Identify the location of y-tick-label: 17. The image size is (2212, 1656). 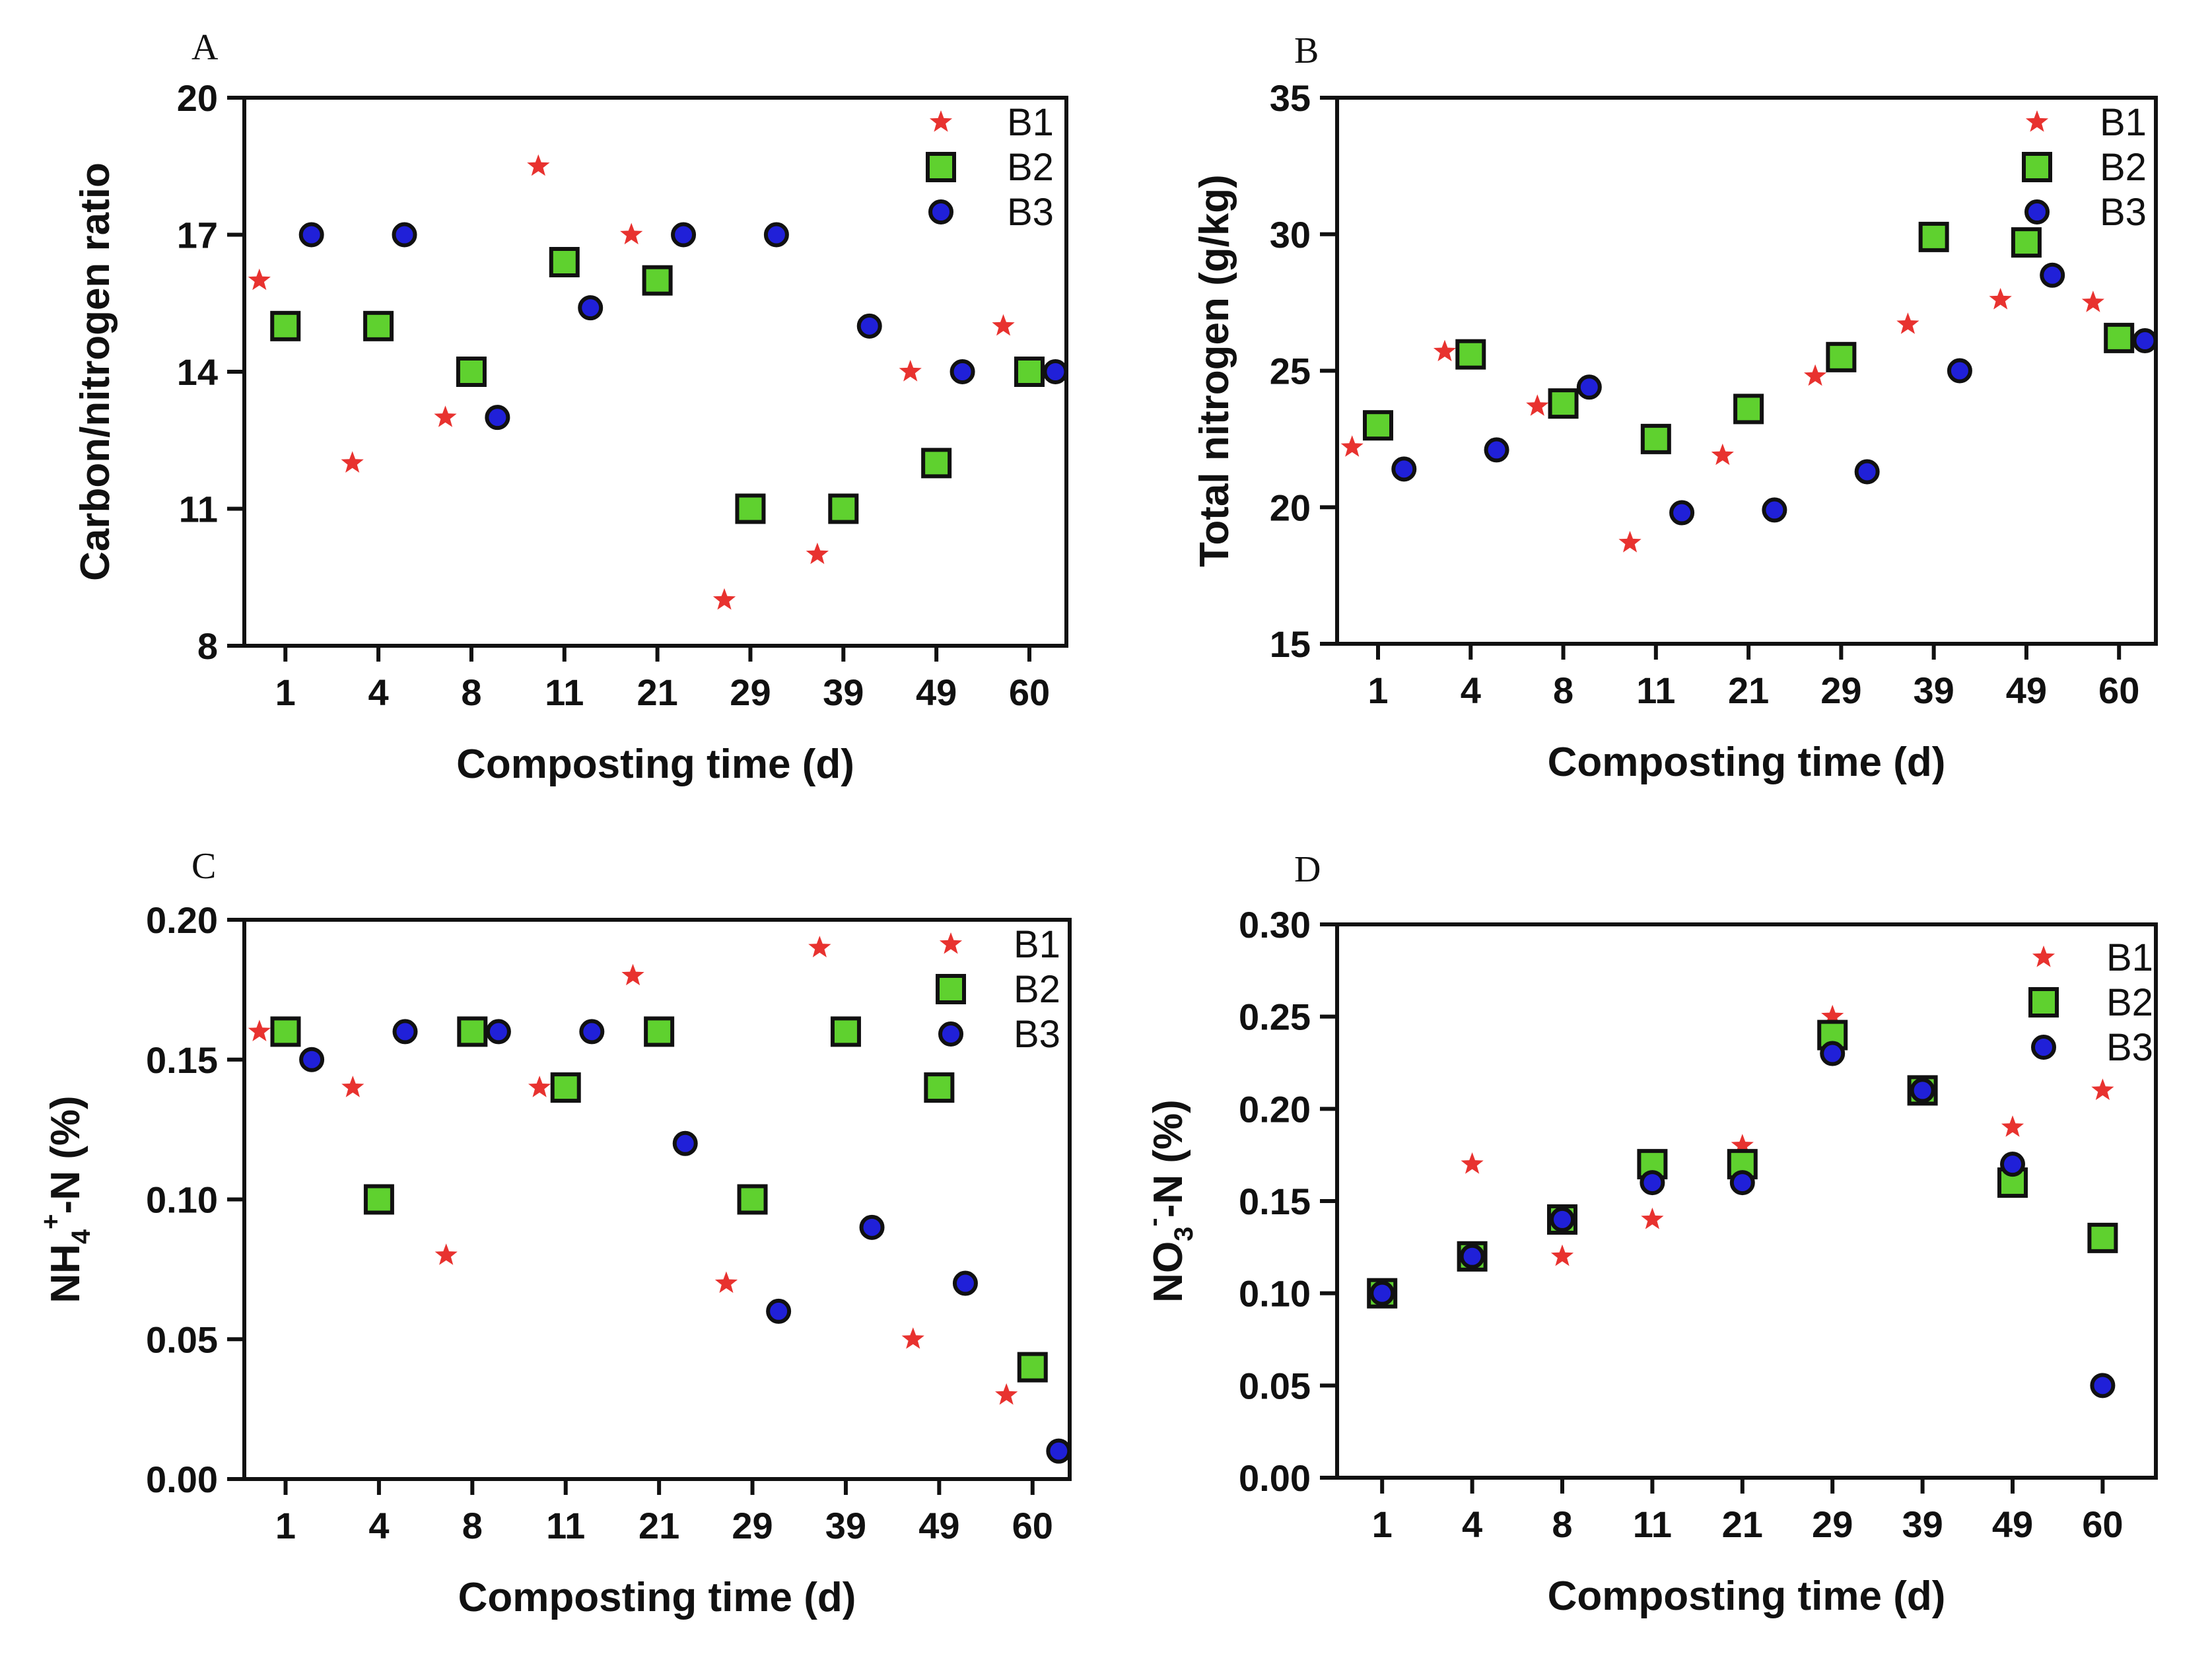
(198, 235).